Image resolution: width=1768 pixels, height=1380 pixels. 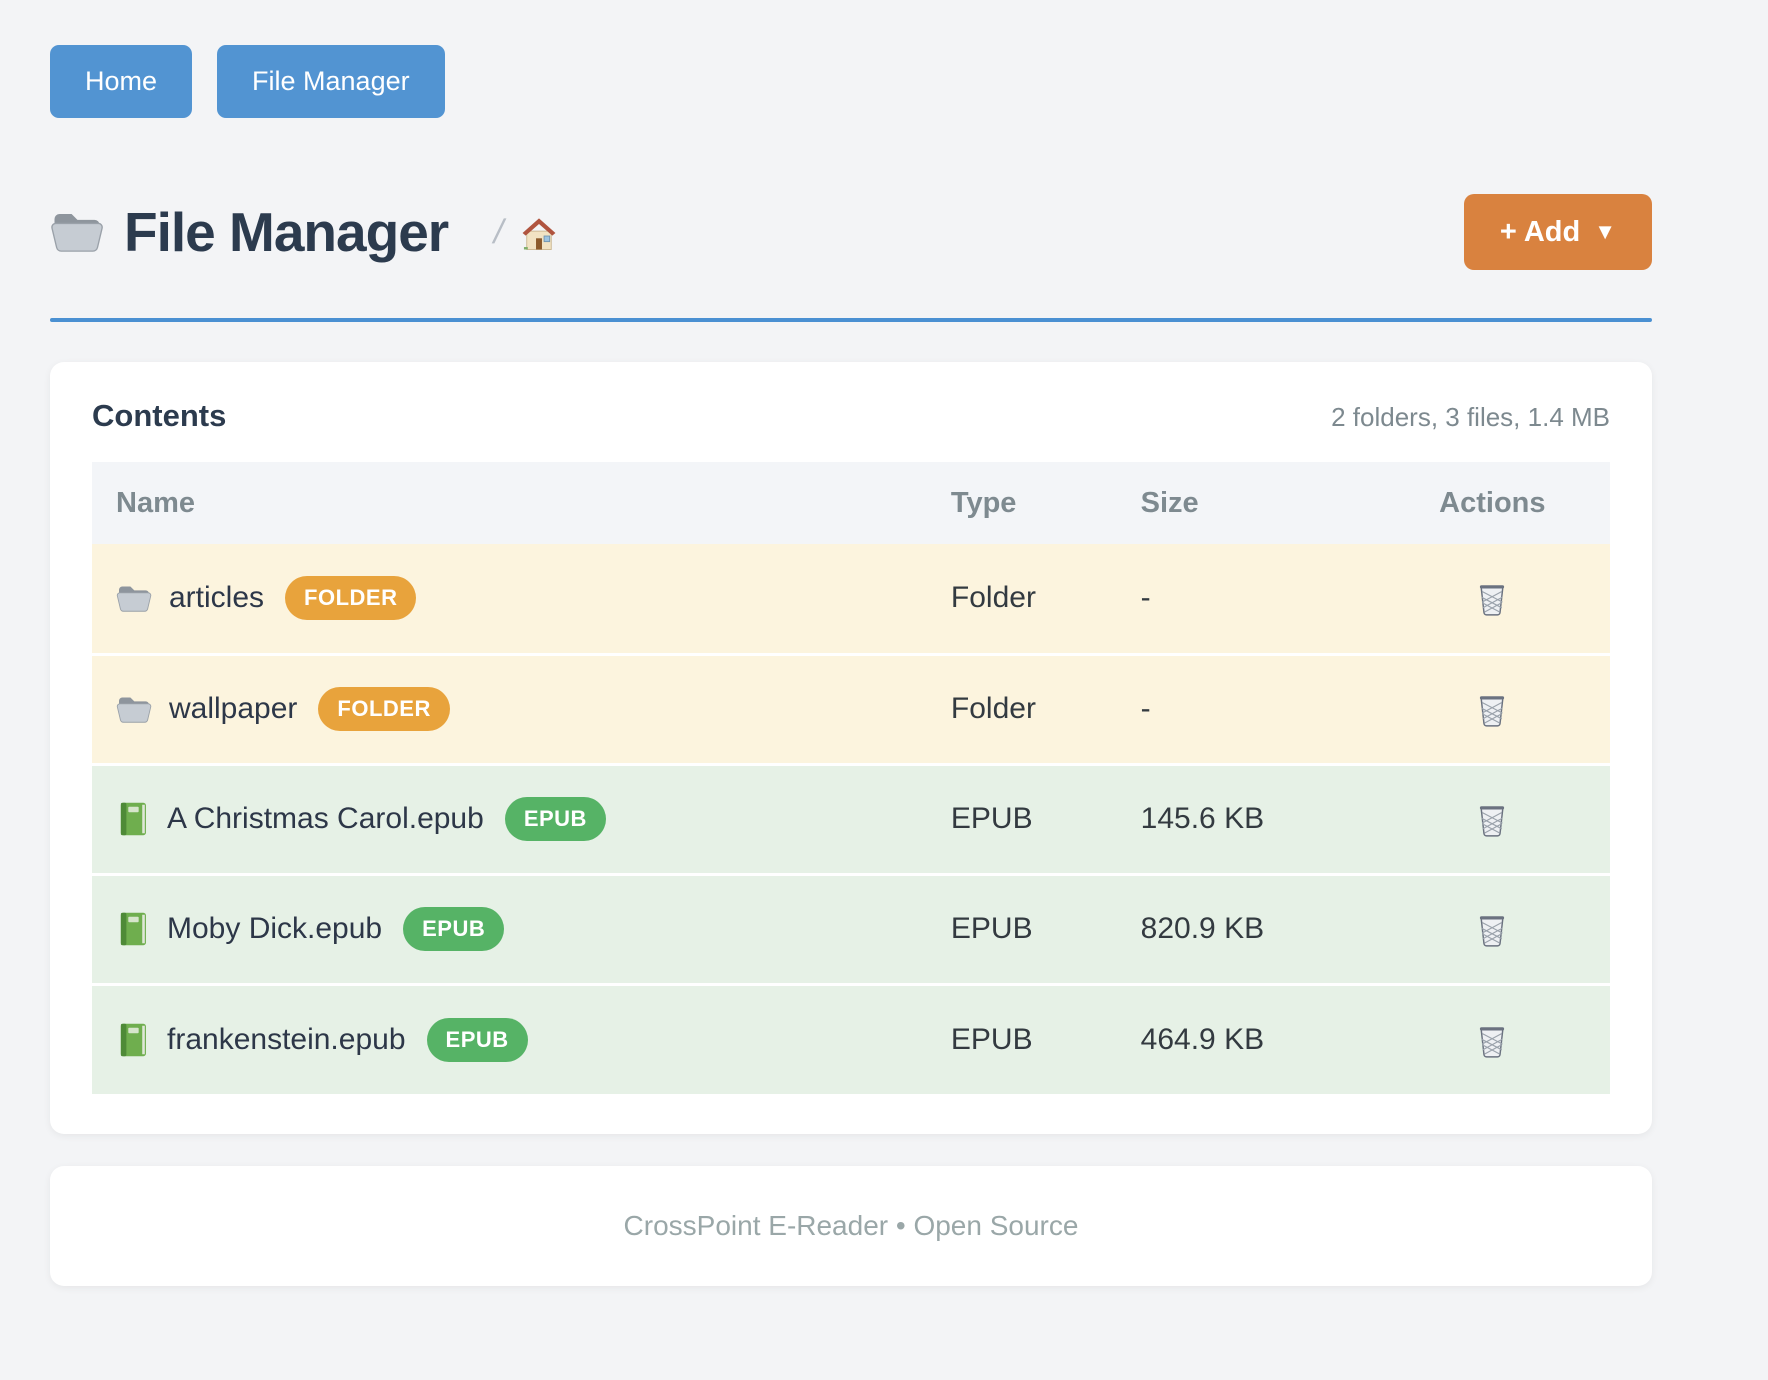 I want to click on table-row: frankenstein.epub EPUB EPUB 464.9 KB, so click(x=851, y=1039).